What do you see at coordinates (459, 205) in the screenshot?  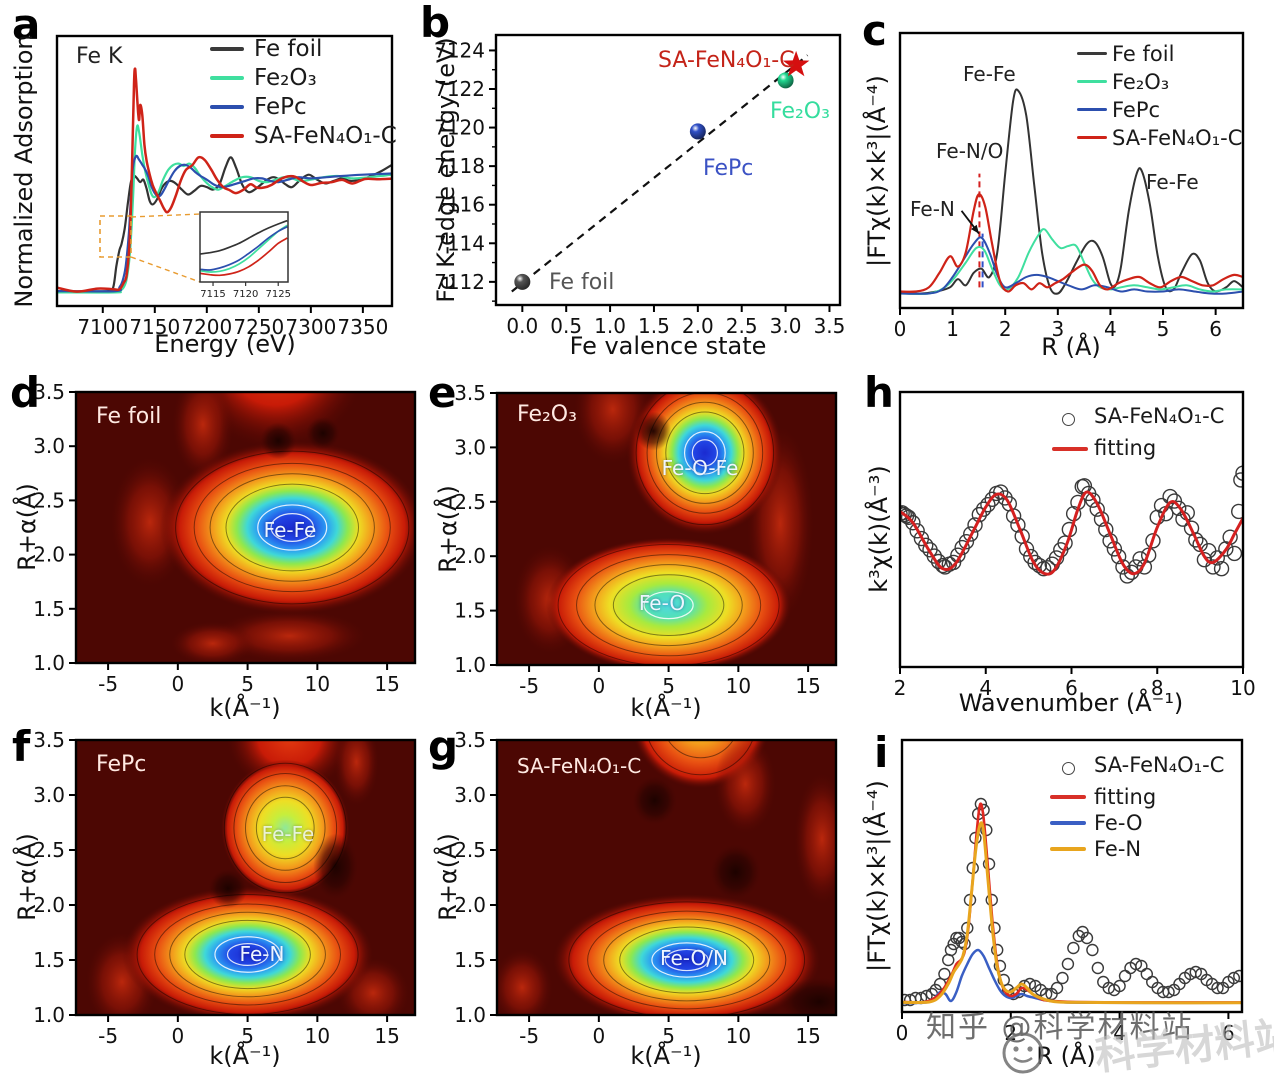 I see `tick-label: 7116` at bounding box center [459, 205].